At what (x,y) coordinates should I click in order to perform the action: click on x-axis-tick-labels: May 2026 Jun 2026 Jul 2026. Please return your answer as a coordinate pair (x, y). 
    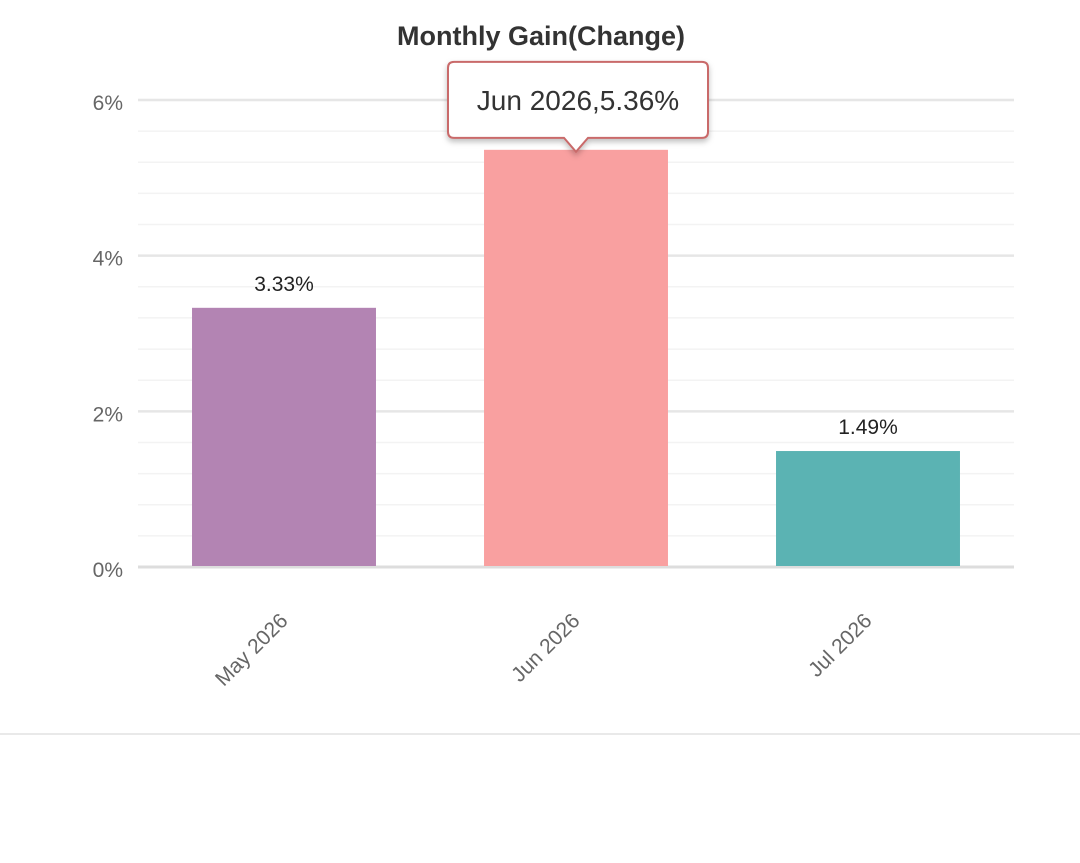
    Looking at the image, I should click on (543, 649).